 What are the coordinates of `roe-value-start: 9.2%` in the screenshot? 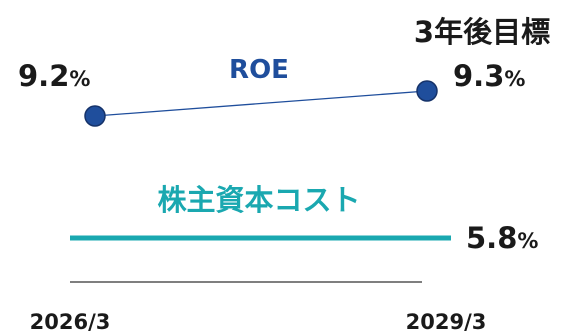 It's located at (54, 76).